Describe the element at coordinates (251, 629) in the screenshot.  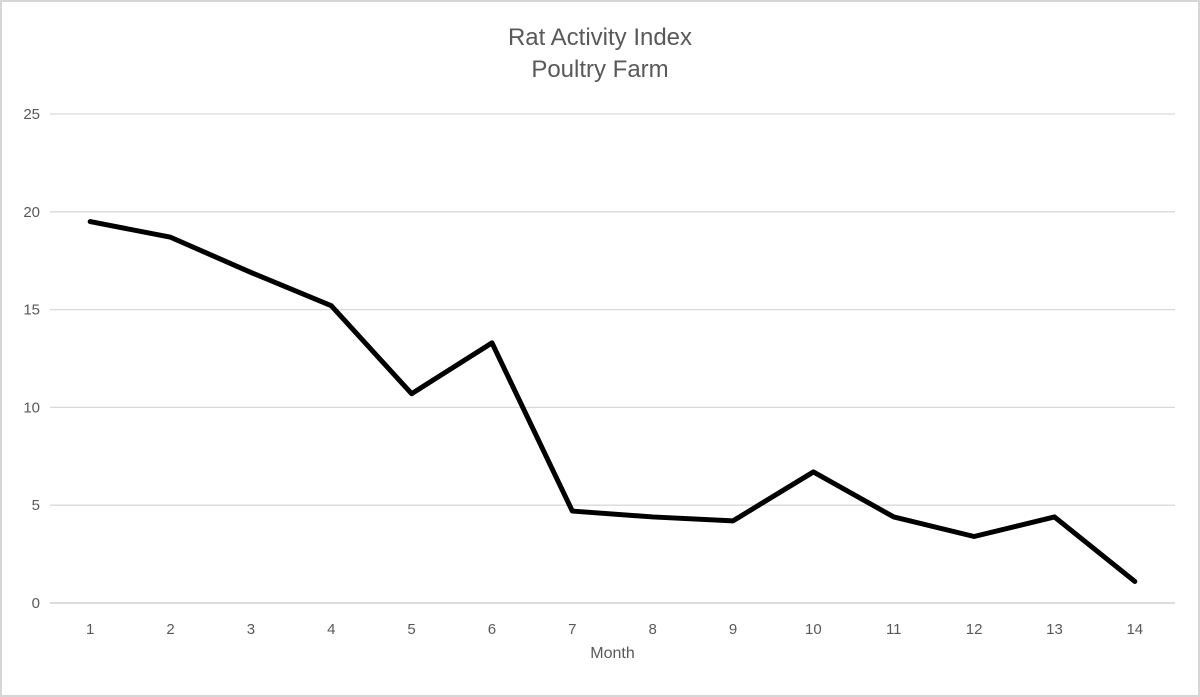
I see `x-axis-tick-label: 3` at that location.